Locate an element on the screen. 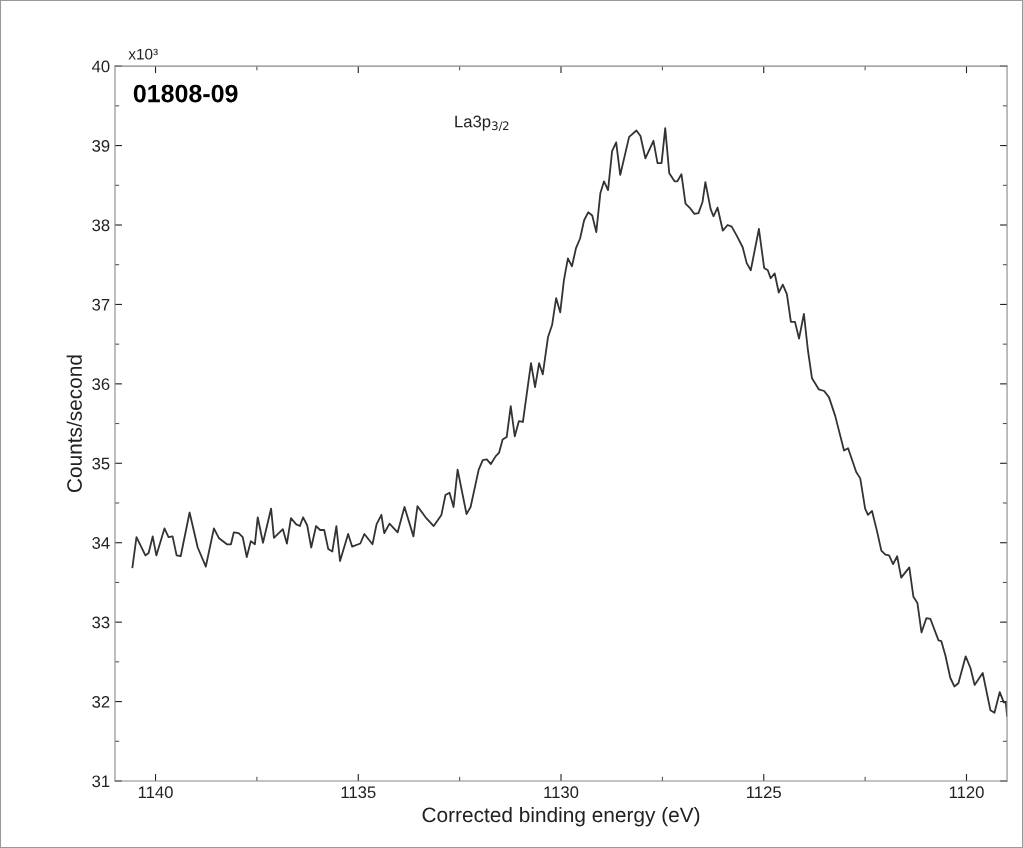  y-tick-label: 31 is located at coordinates (101, 781).